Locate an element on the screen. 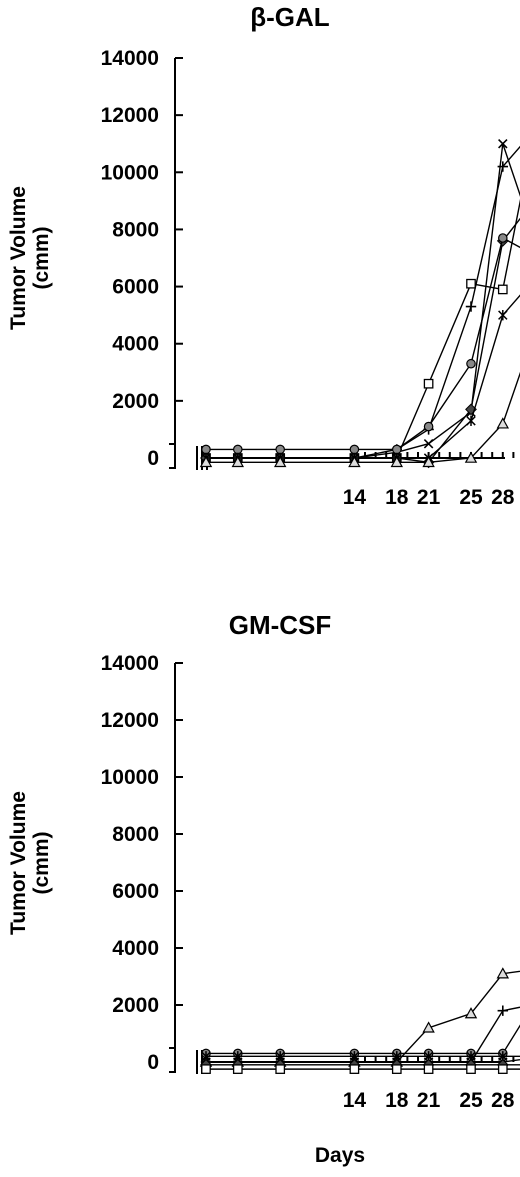 The image size is (520, 1177). series-group is located at coordinates (359, 1020).